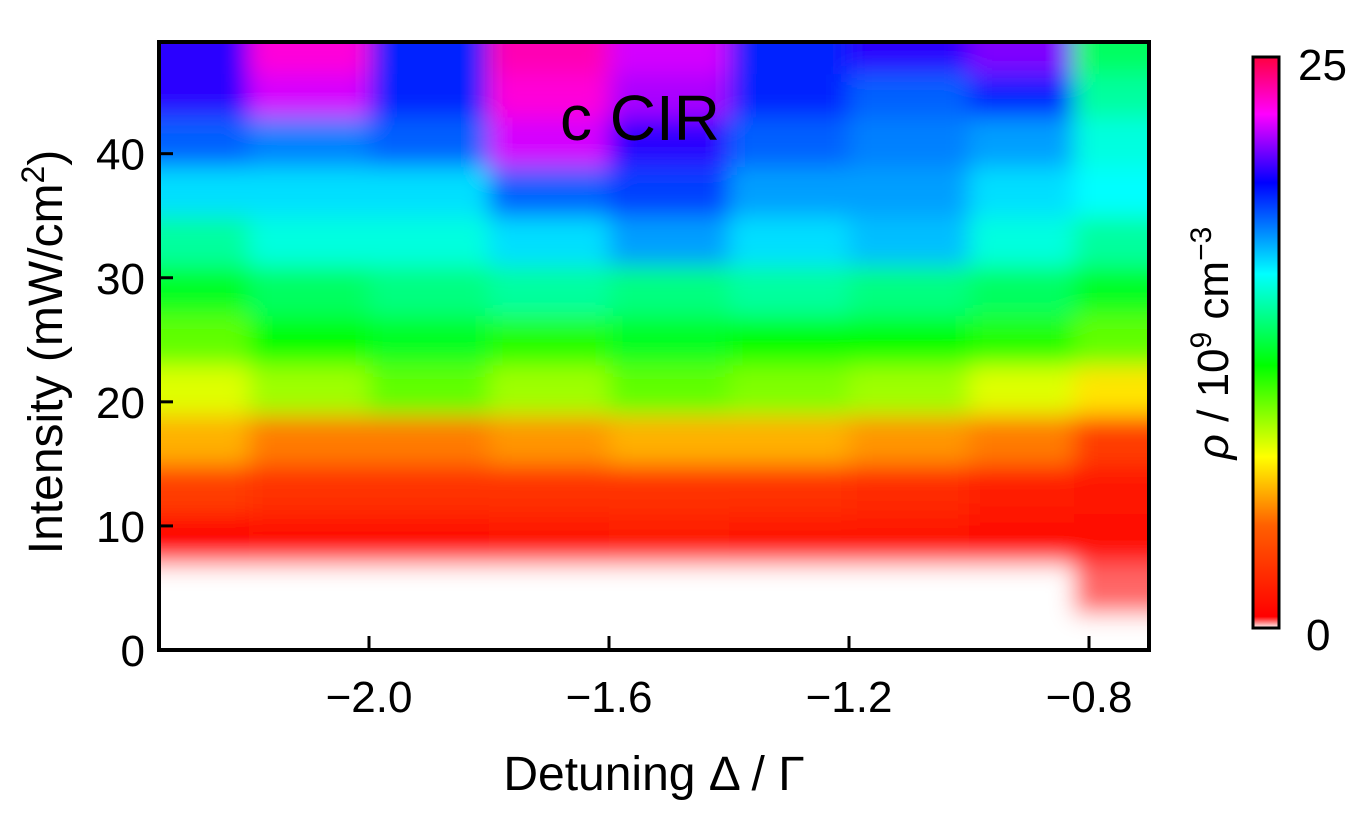  Describe the element at coordinates (120, 403) in the screenshot. I see `y-tick-label: 20` at that location.